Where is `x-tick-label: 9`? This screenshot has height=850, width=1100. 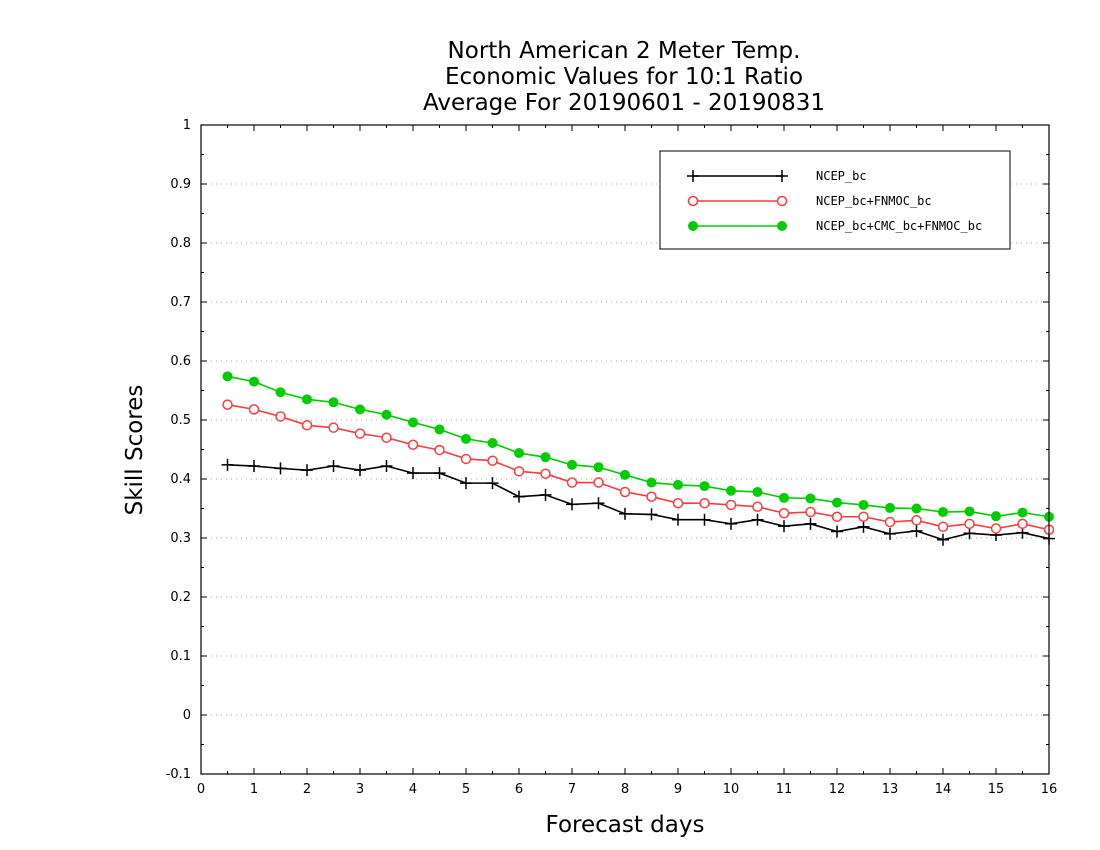 x-tick-label: 9 is located at coordinates (678, 789).